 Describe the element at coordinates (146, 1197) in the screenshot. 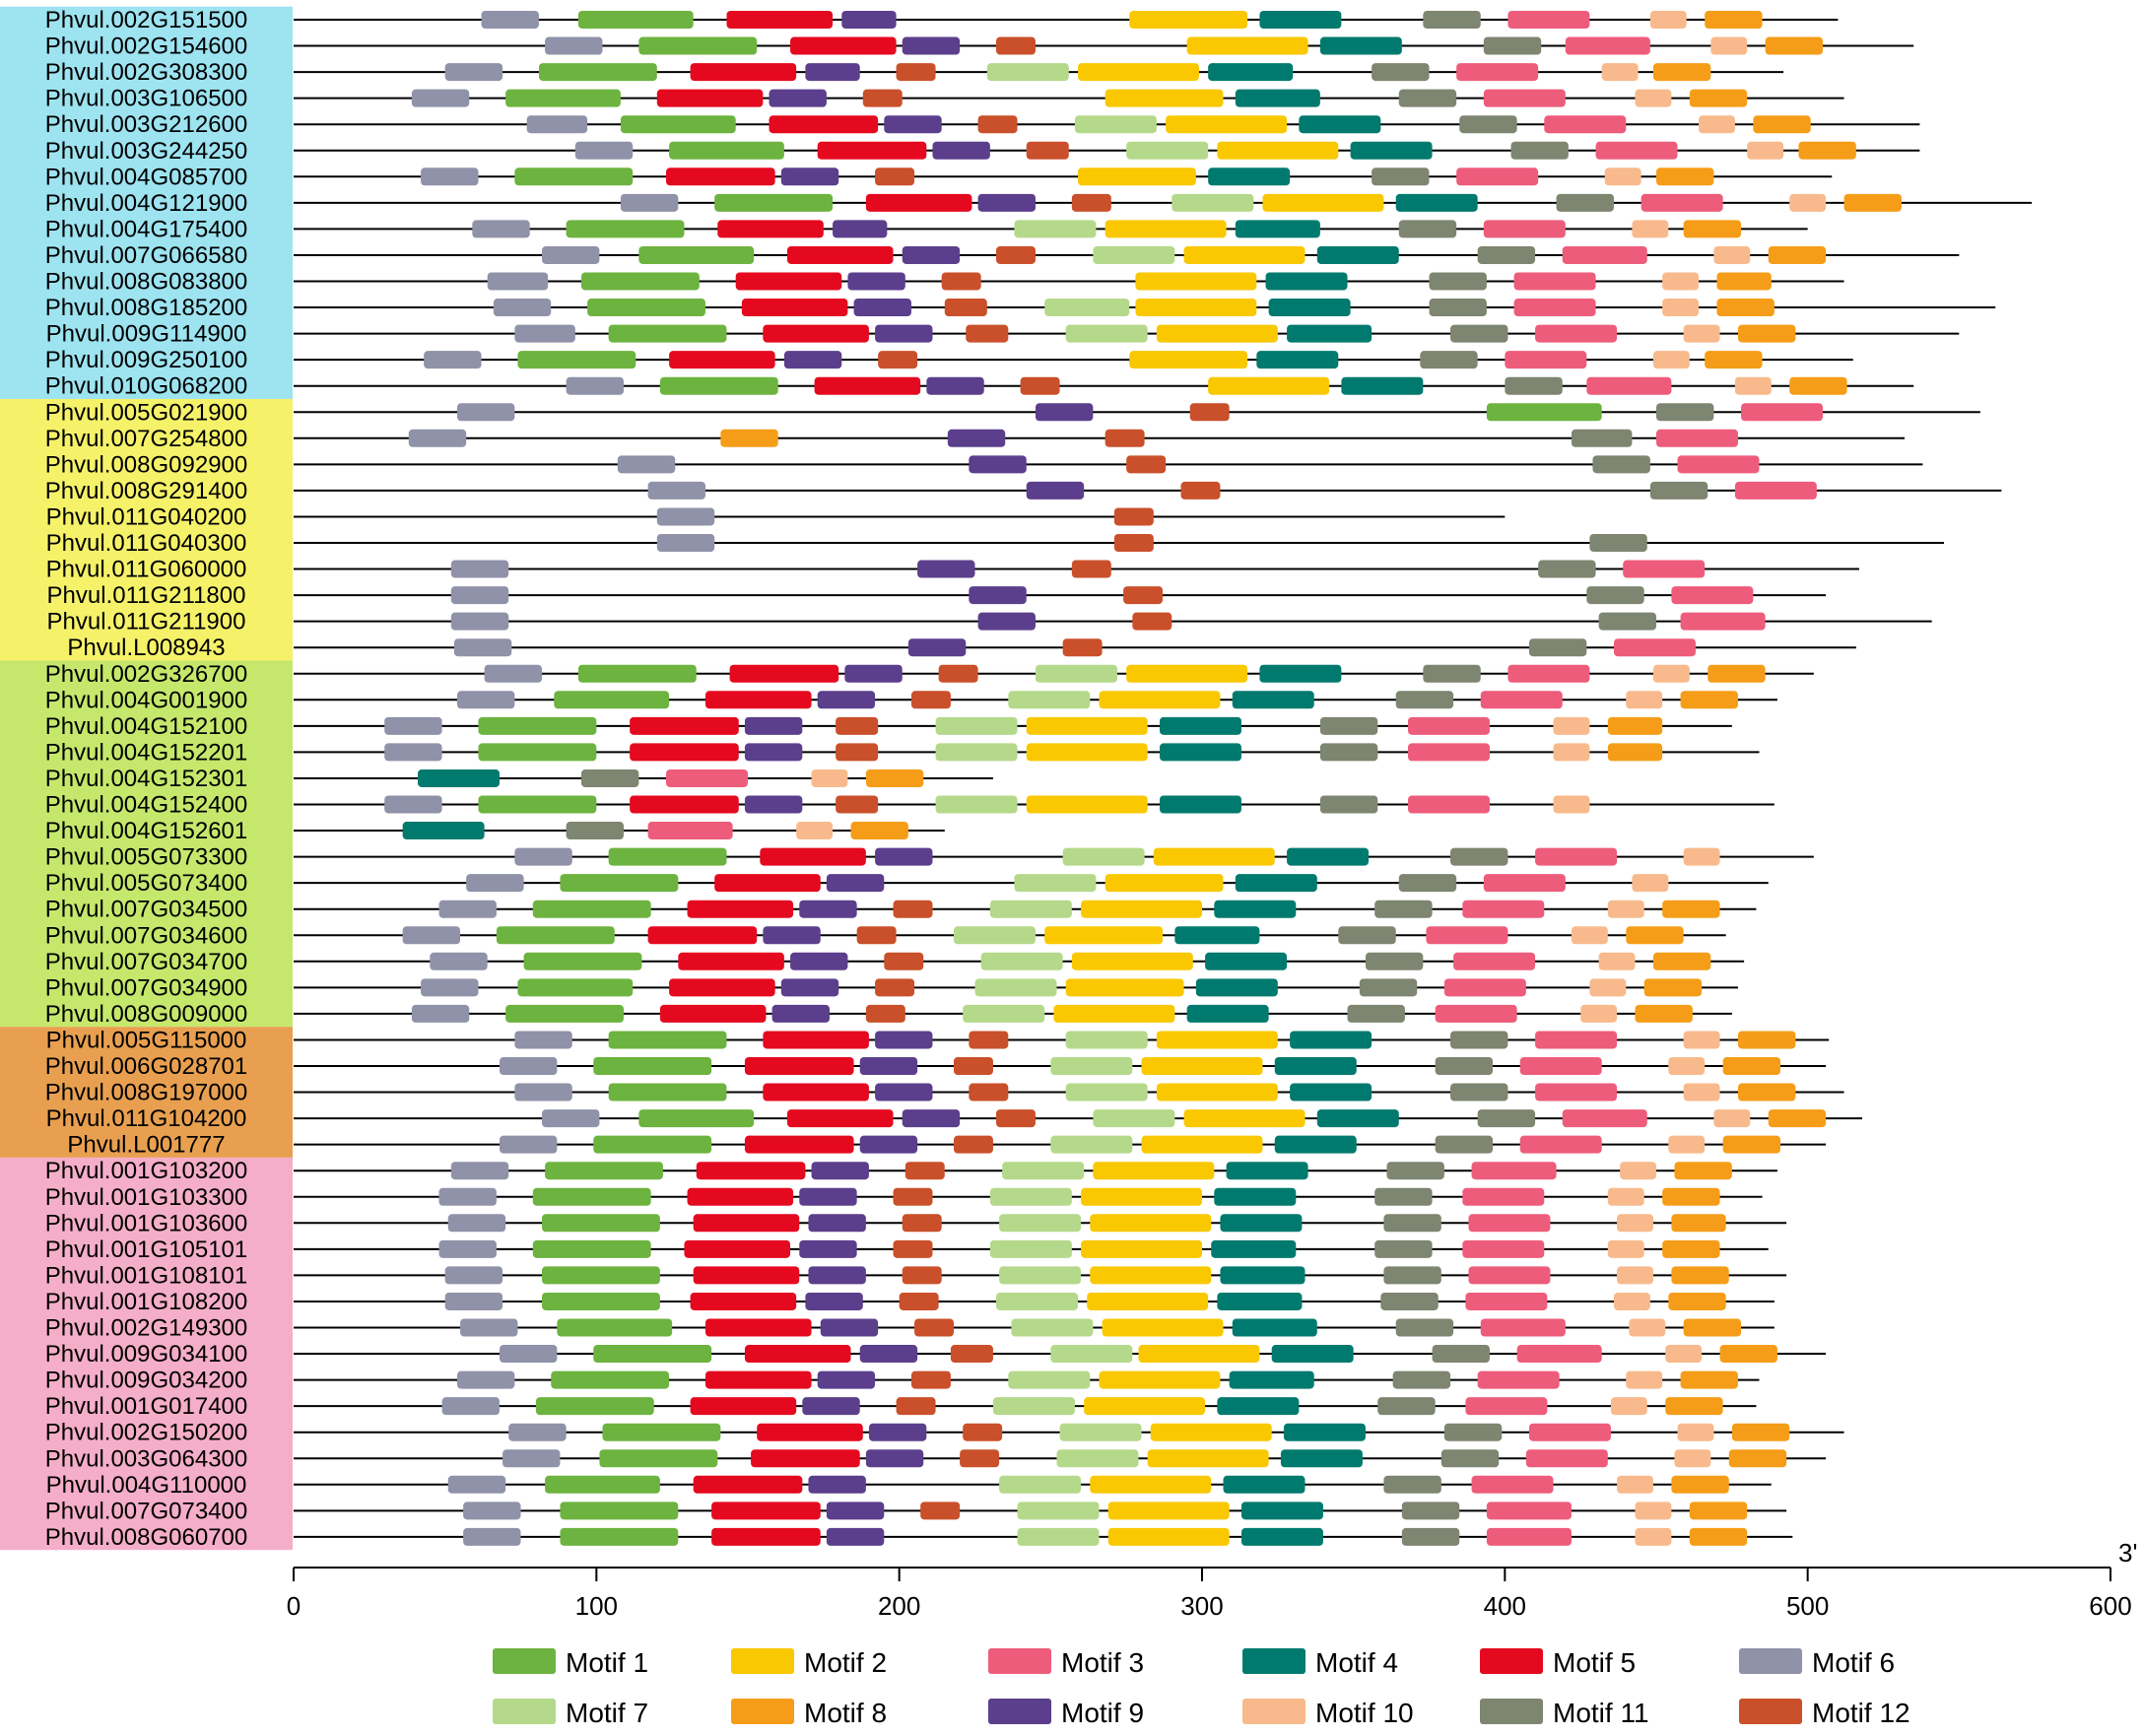

I see `gene-label: Phvul.001G103300` at that location.